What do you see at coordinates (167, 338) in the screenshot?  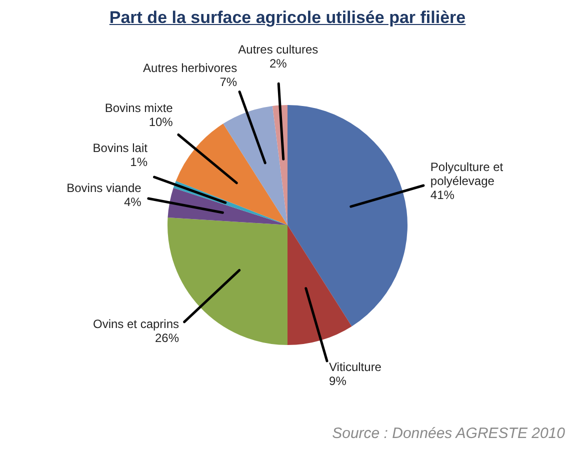 I see `data-label: 26%` at bounding box center [167, 338].